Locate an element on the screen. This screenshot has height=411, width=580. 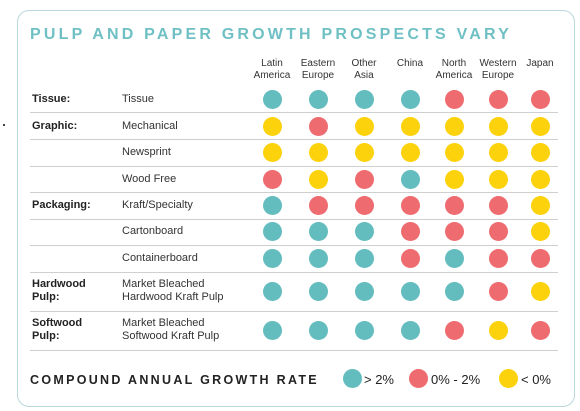
label-line: Pulp: is located at coordinates (46, 297).